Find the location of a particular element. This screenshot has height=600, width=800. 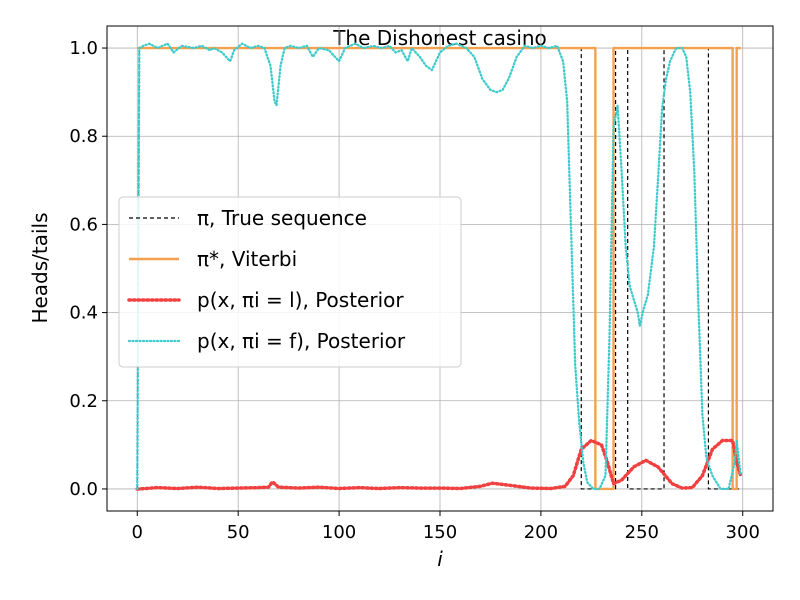

x-axis-label: i is located at coordinates (440, 559).